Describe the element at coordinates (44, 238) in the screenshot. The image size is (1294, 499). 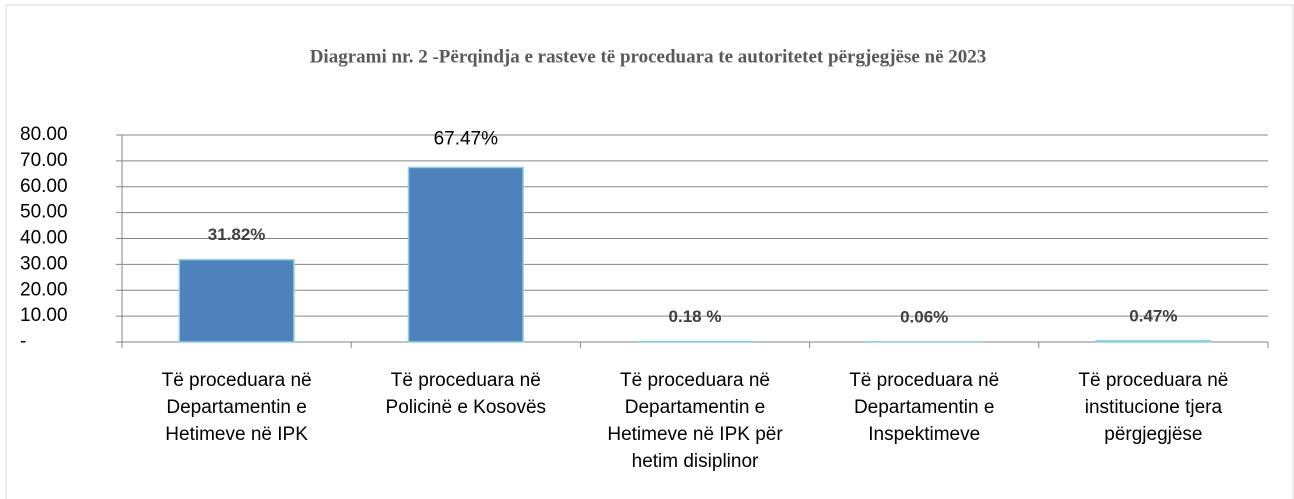
I see `y-tick-label: 40.00` at that location.